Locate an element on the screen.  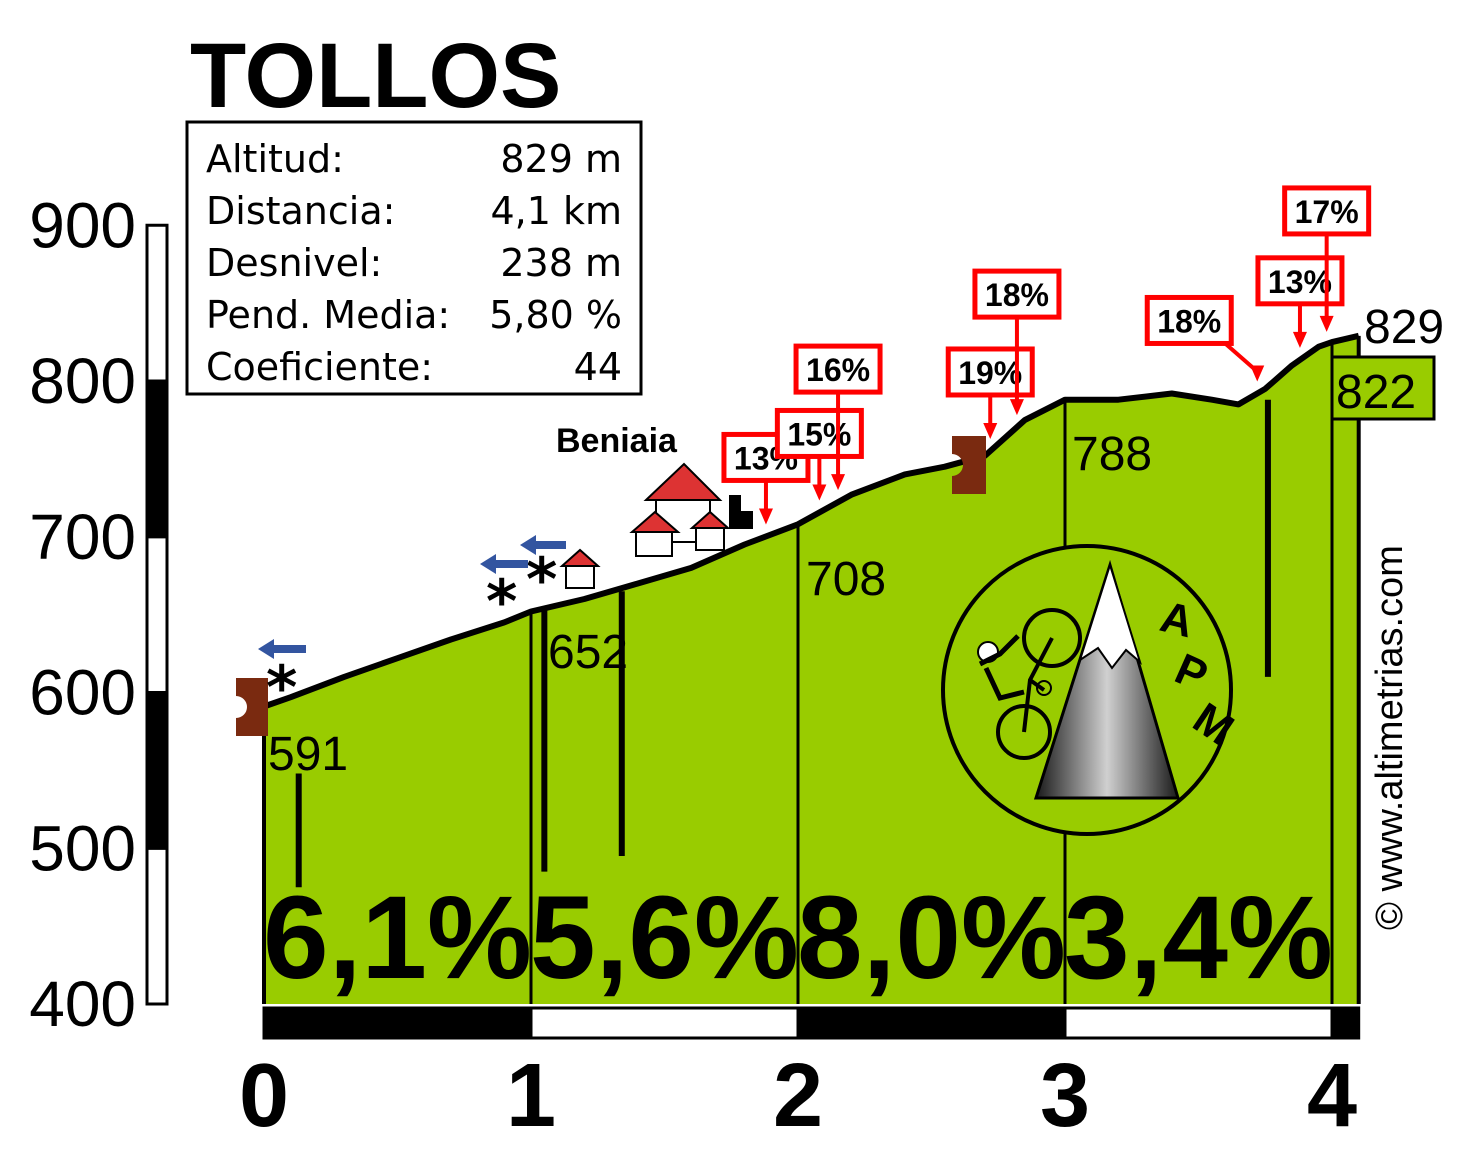
x-tick-label: 2 is located at coordinates (798, 1096).